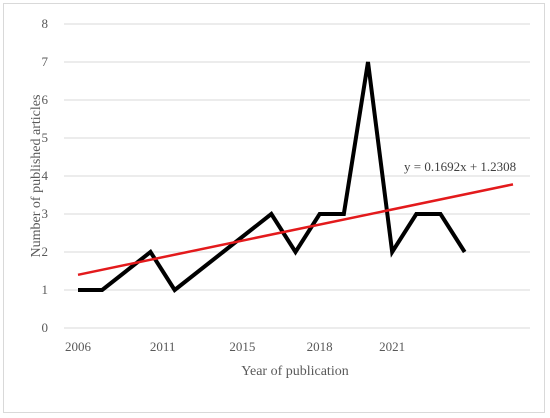 The height and width of the screenshot is (418, 550). Describe the element at coordinates (294, 371) in the screenshot. I see `x-axis-title: Year of publication` at that location.